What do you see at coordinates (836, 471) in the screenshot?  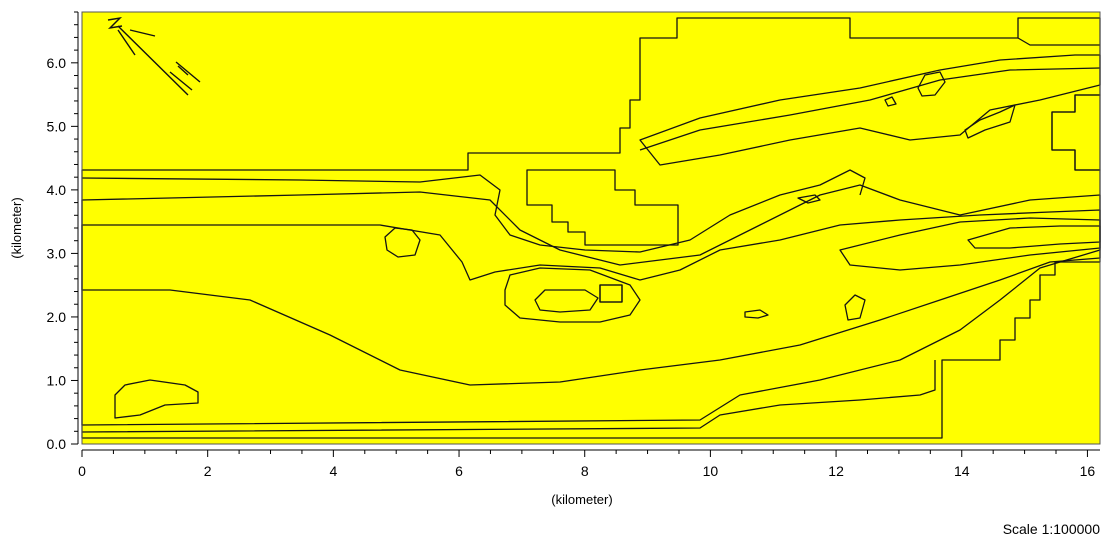 I see `x-tick-label: 12` at bounding box center [836, 471].